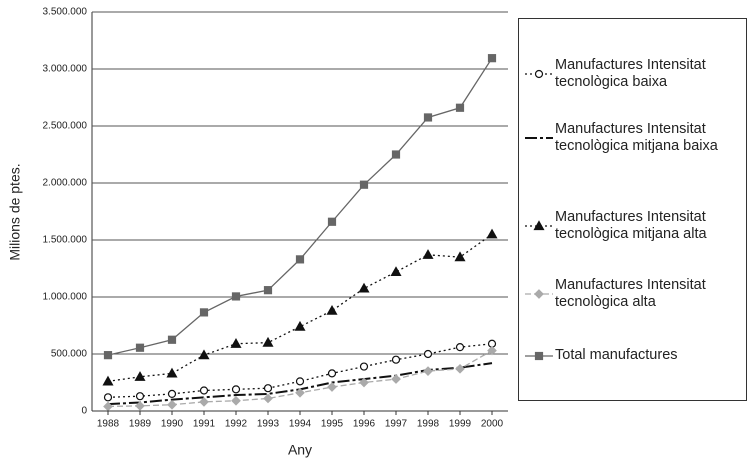 Image resolution: width=750 pixels, height=464 pixels. What do you see at coordinates (332, 424) in the screenshot?
I see `x-tick-label: 1995` at bounding box center [332, 424].